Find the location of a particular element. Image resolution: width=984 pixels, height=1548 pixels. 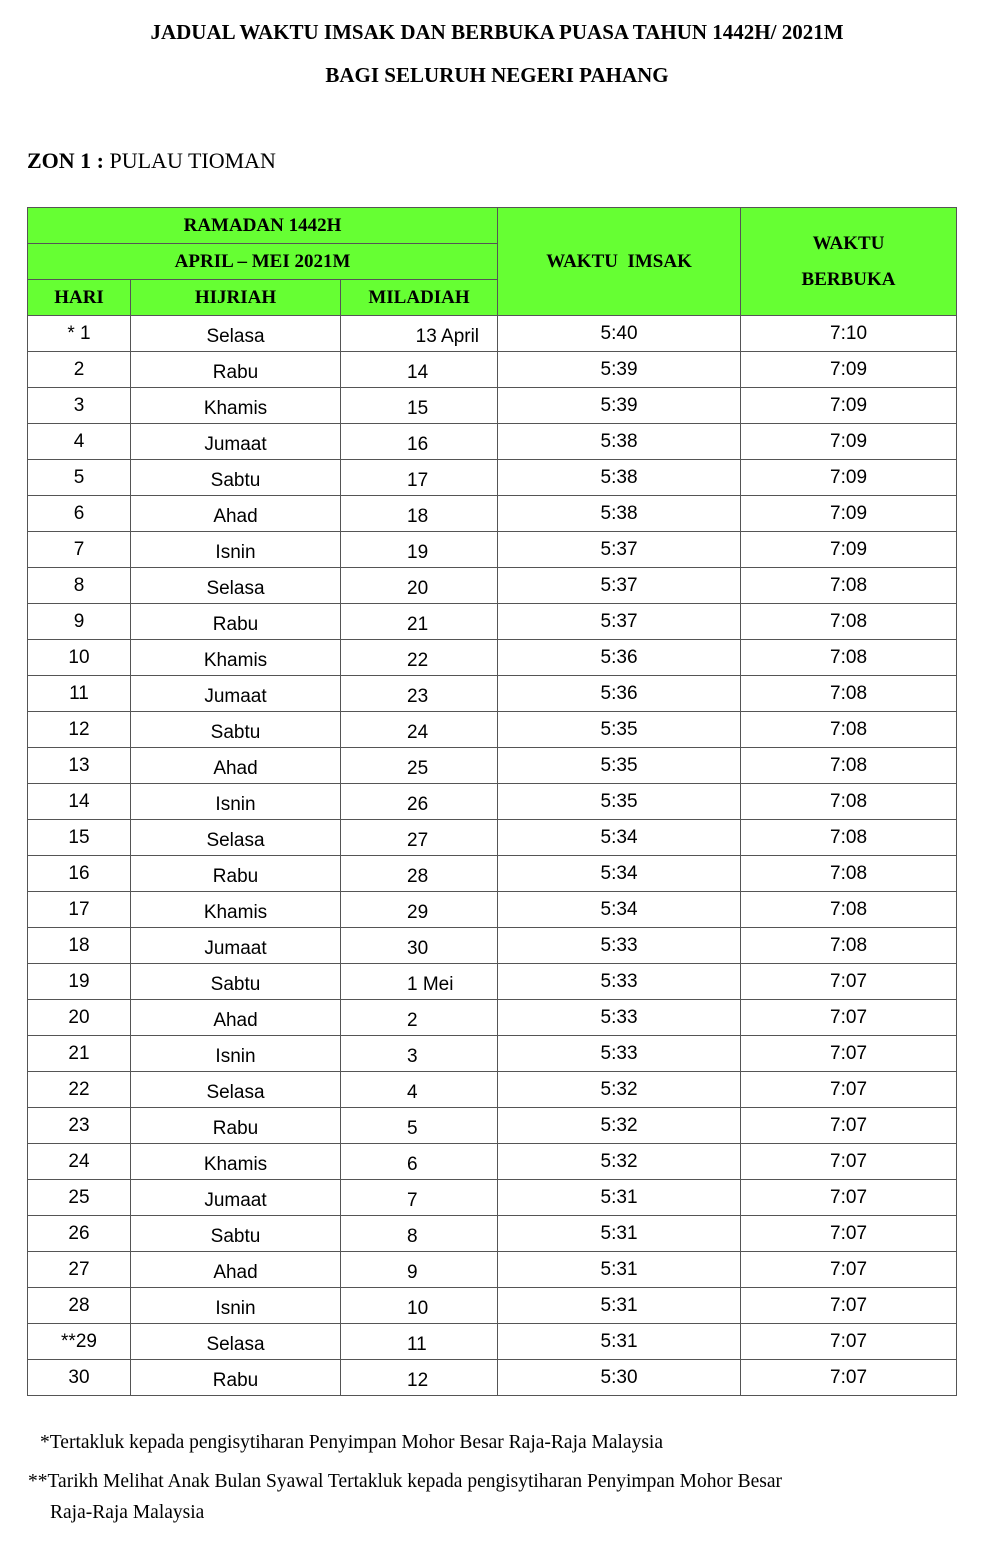

header-imsak: WAKTU IMSAK is located at coordinates (619, 261).